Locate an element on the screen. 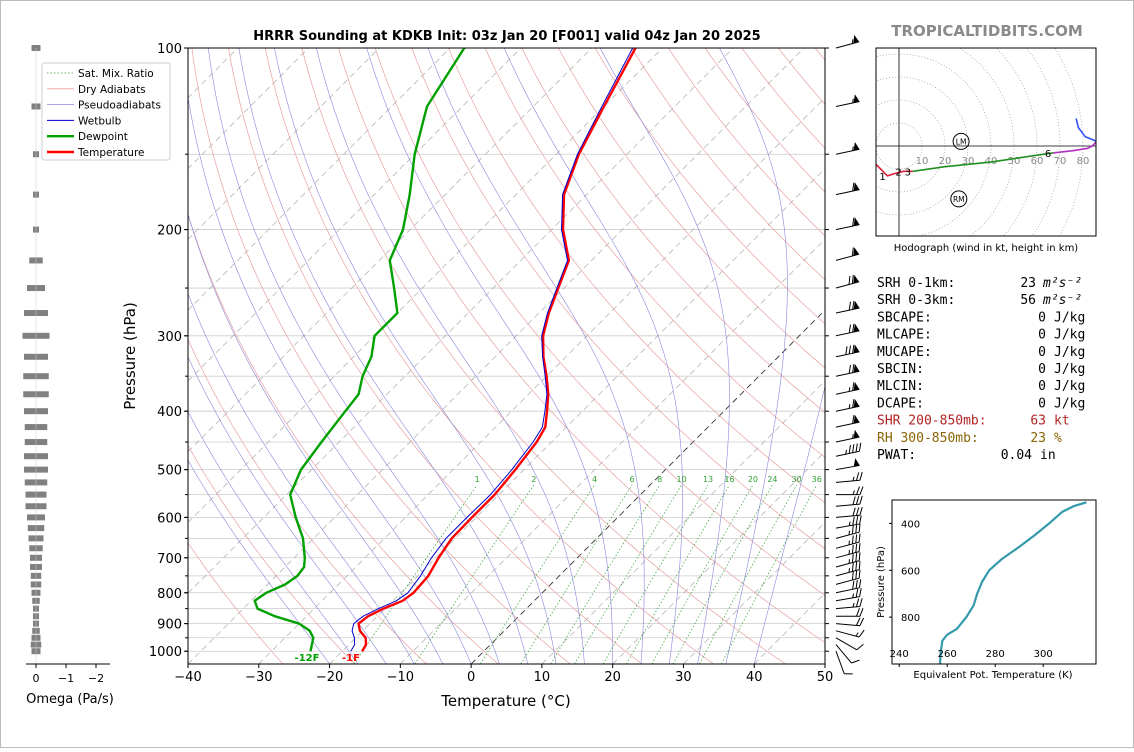 The image size is (1134, 752). theta-e-xlabel: Equivalent Pot. Temperature (K) is located at coordinates (992, 675).